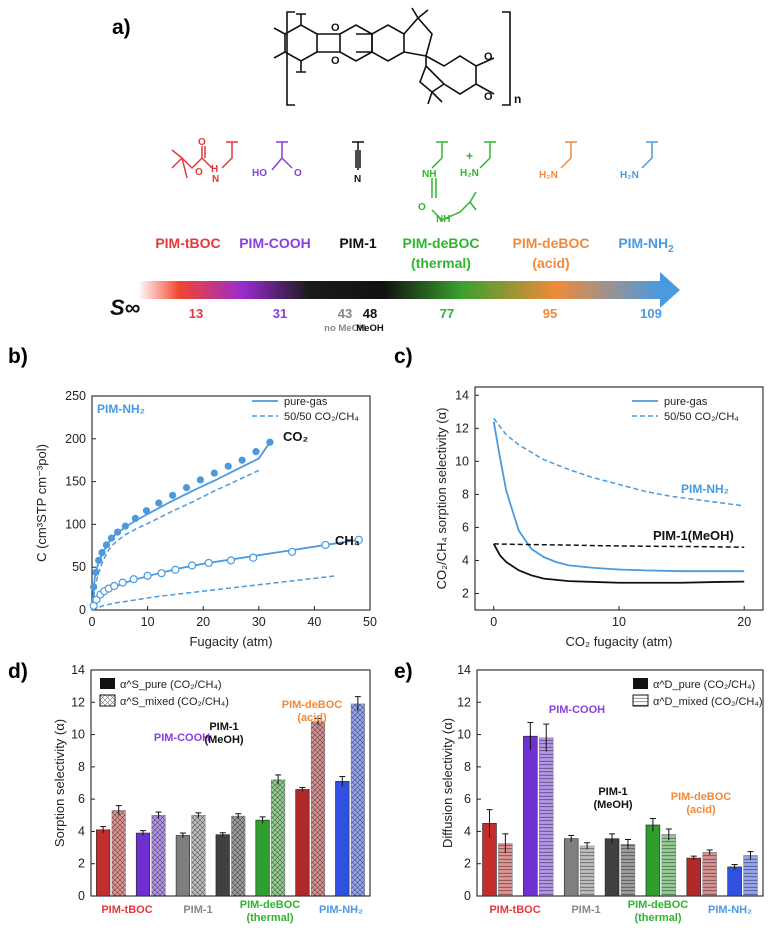 This screenshot has width=772, height=931. Describe the element at coordinates (730, 910) in the screenshot. I see `category-label-pim-nh: PIM-NH₂` at that location.